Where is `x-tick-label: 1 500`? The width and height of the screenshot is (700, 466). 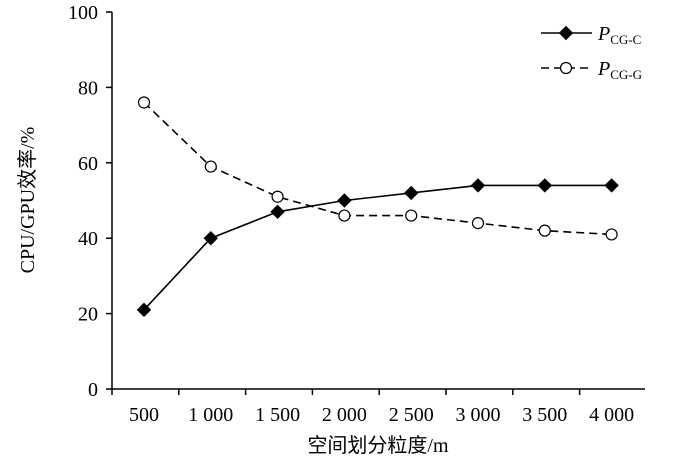
x-tick-label: 1 500 is located at coordinates (277, 415).